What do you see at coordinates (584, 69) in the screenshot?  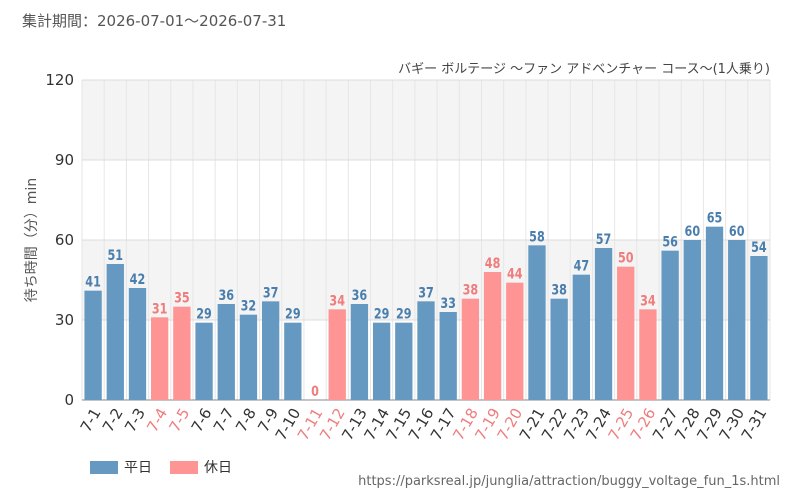 I see `chart-subtitle: バギー ボルテージ ～ファン アドベンチャー コース～(1人乗り)` at bounding box center [584, 69].